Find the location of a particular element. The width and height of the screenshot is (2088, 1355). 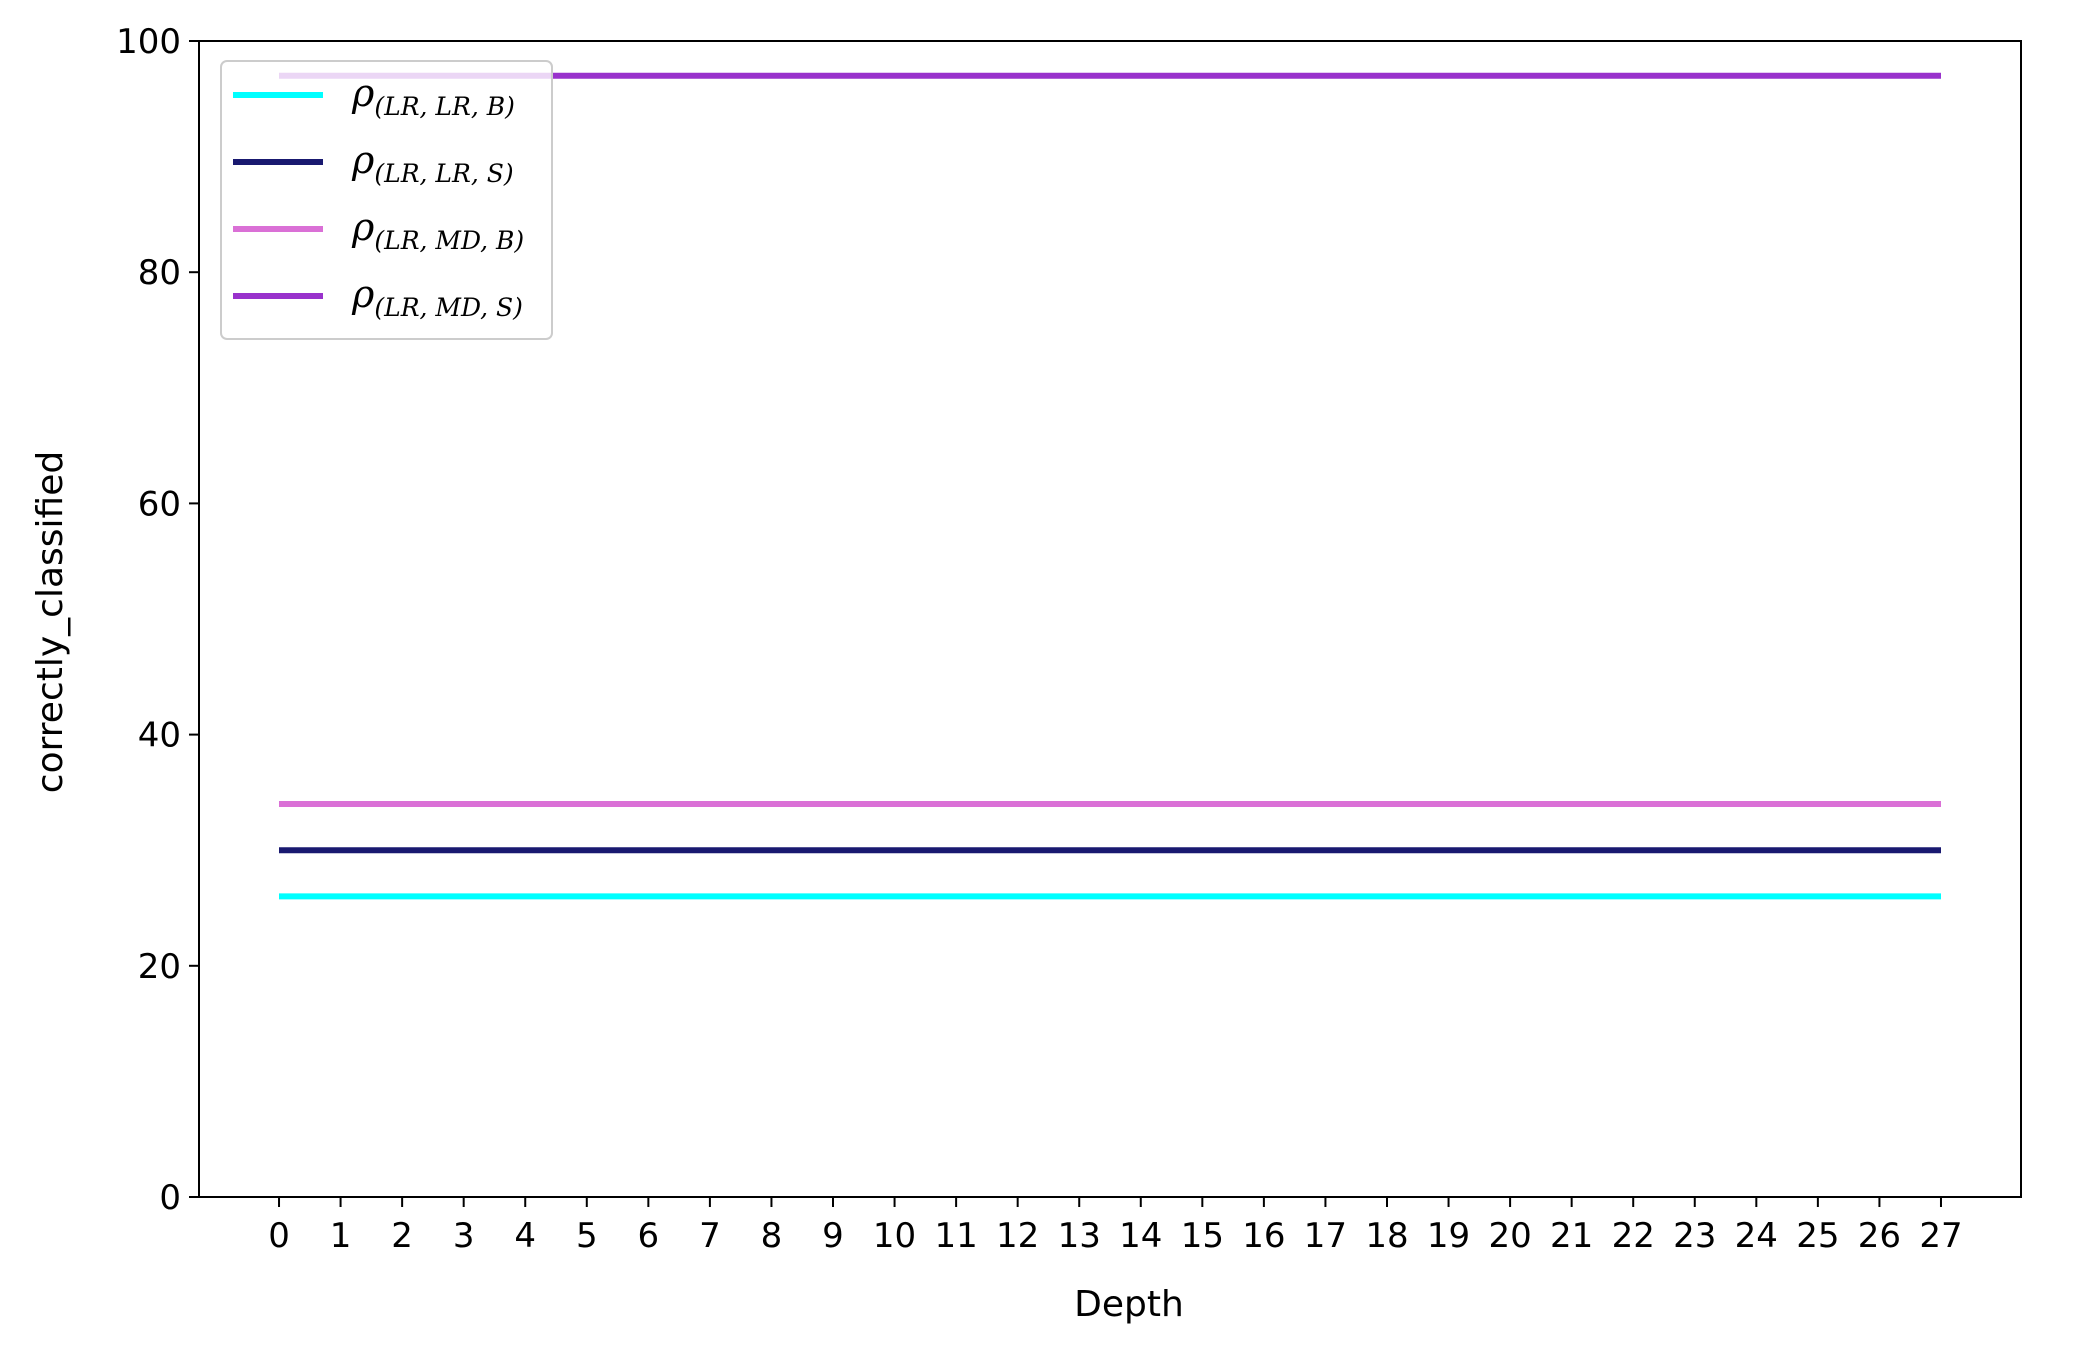

x-tick-label: 4 is located at coordinates (525, 1236).